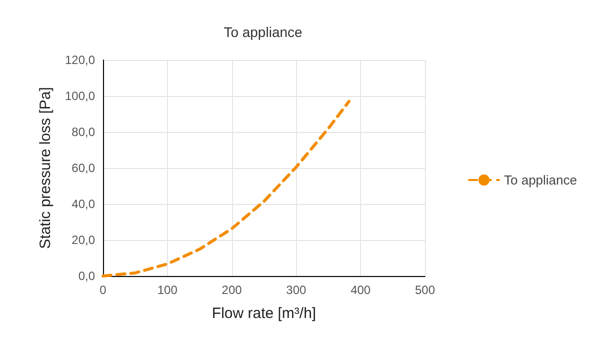 This screenshot has width=600, height=360. Describe the element at coordinates (84, 168) in the screenshot. I see `y-tick-label: 60,0` at that location.